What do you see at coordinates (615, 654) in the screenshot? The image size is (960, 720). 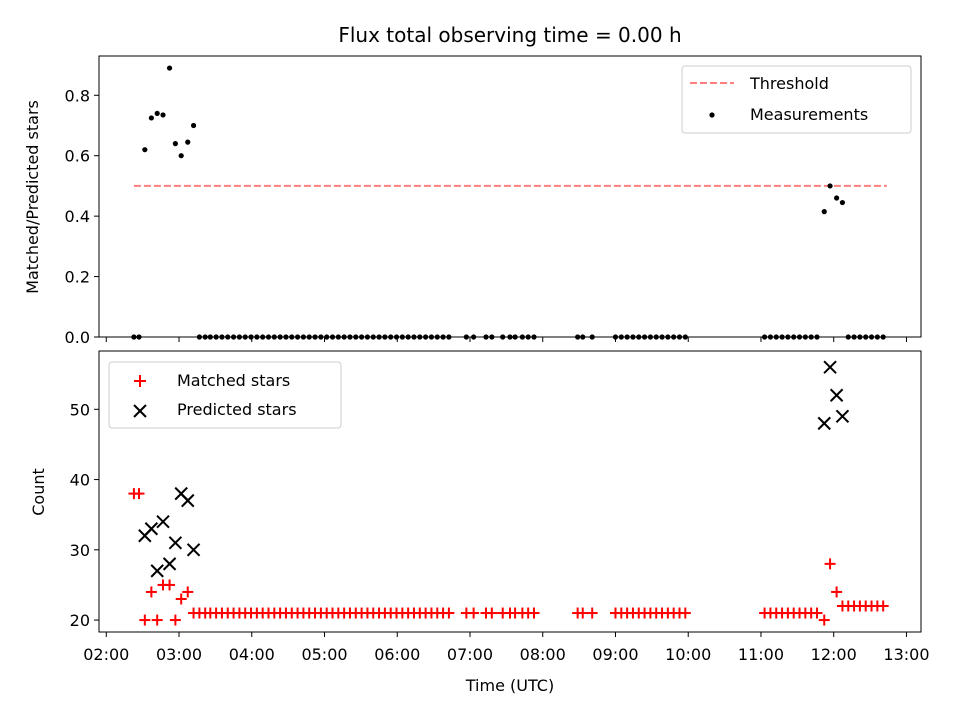 I see `x-tick-label: 09:00` at bounding box center [615, 654].